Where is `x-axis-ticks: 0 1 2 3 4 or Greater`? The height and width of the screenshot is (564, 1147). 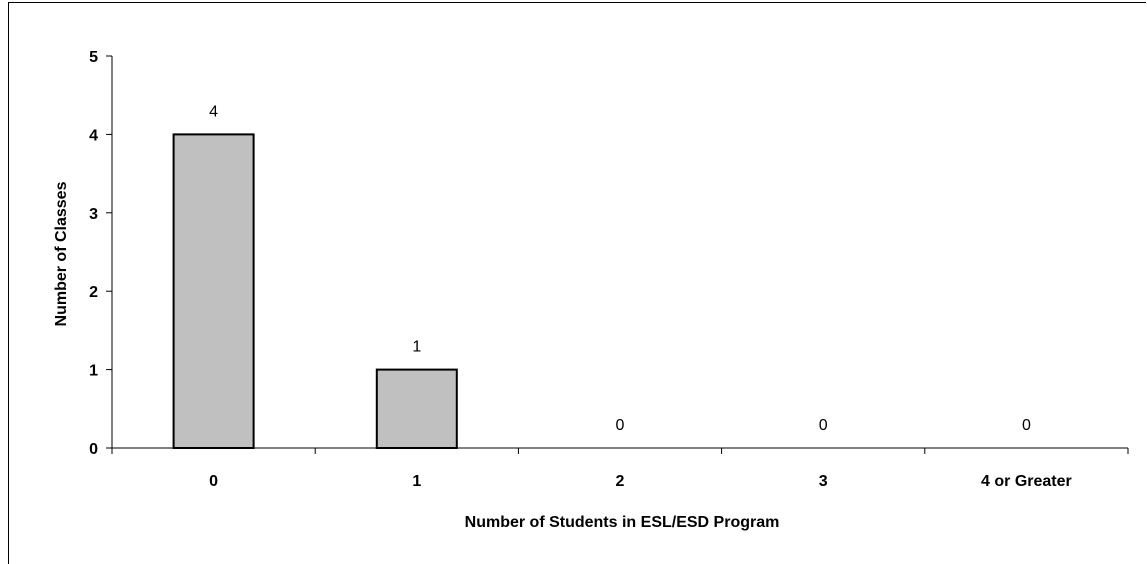
x-axis-ticks: 0 1 2 3 4 or Greater is located at coordinates (620, 469).